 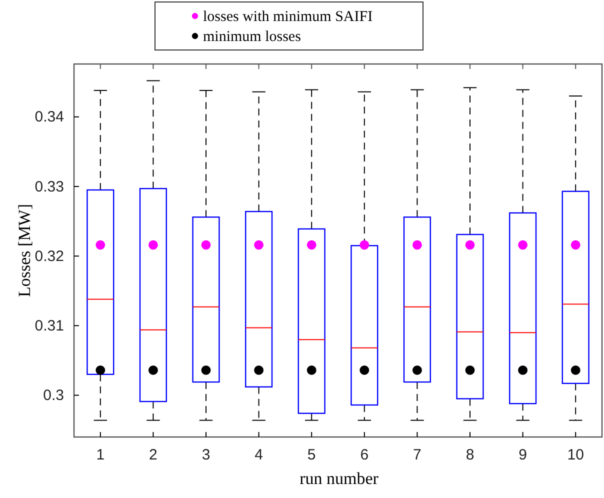 What do you see at coordinates (470, 455) in the screenshot?
I see `x-tick-label: 8` at bounding box center [470, 455].